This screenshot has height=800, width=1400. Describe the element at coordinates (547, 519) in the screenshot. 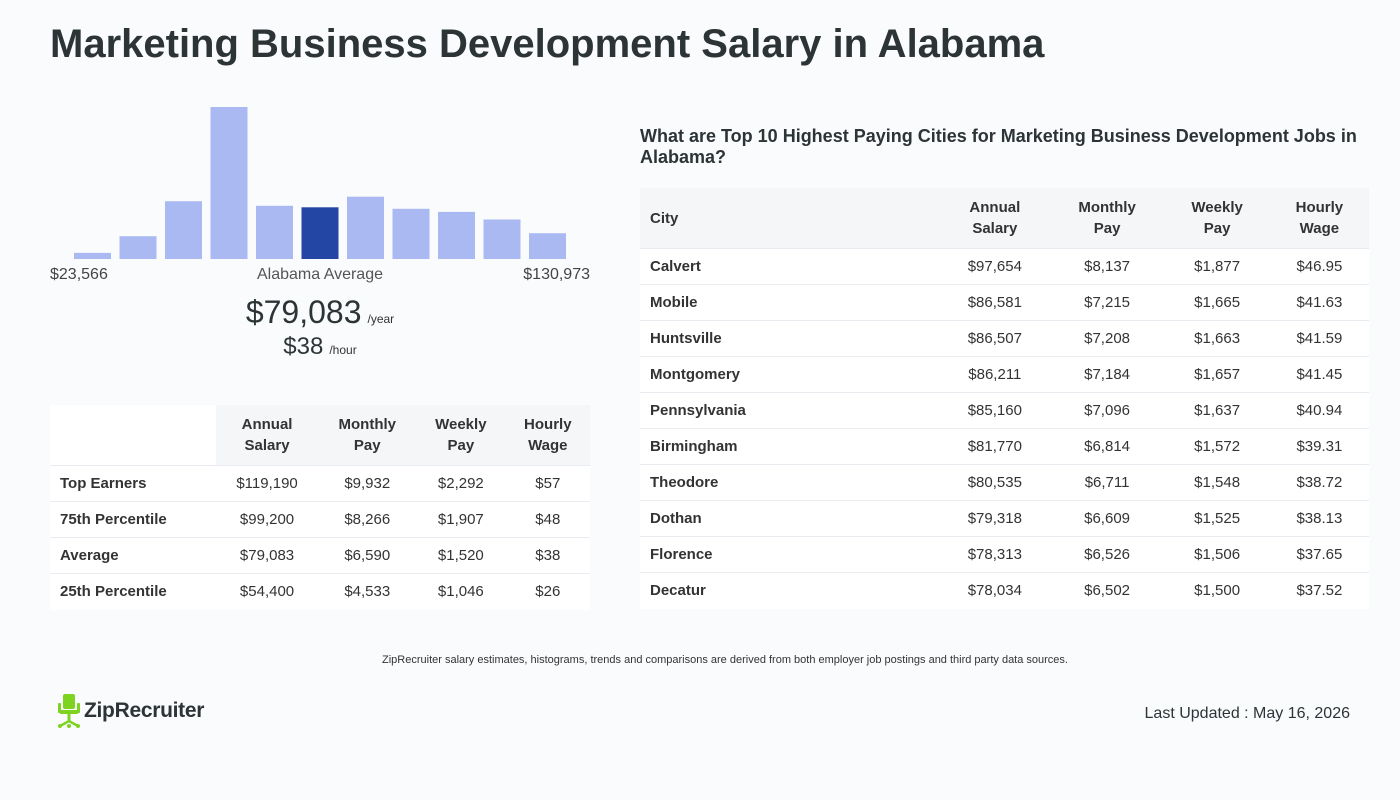

I see `cell-hourly: $48` at that location.